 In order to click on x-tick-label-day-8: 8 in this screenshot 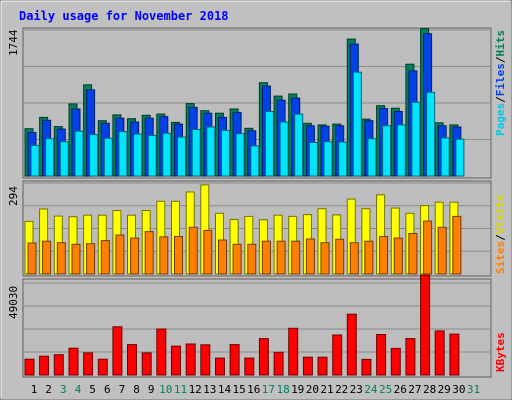, I will do `click(136, 389)`.